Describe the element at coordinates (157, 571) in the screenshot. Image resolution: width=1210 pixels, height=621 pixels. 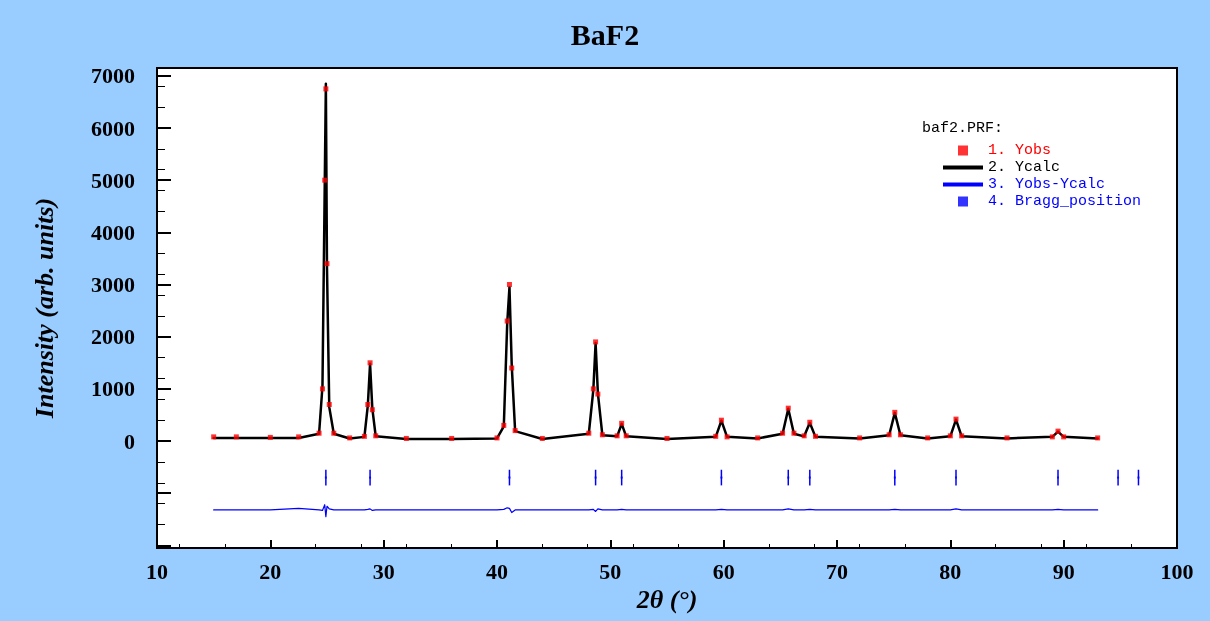
I see `x-tick-label: 10` at that location.